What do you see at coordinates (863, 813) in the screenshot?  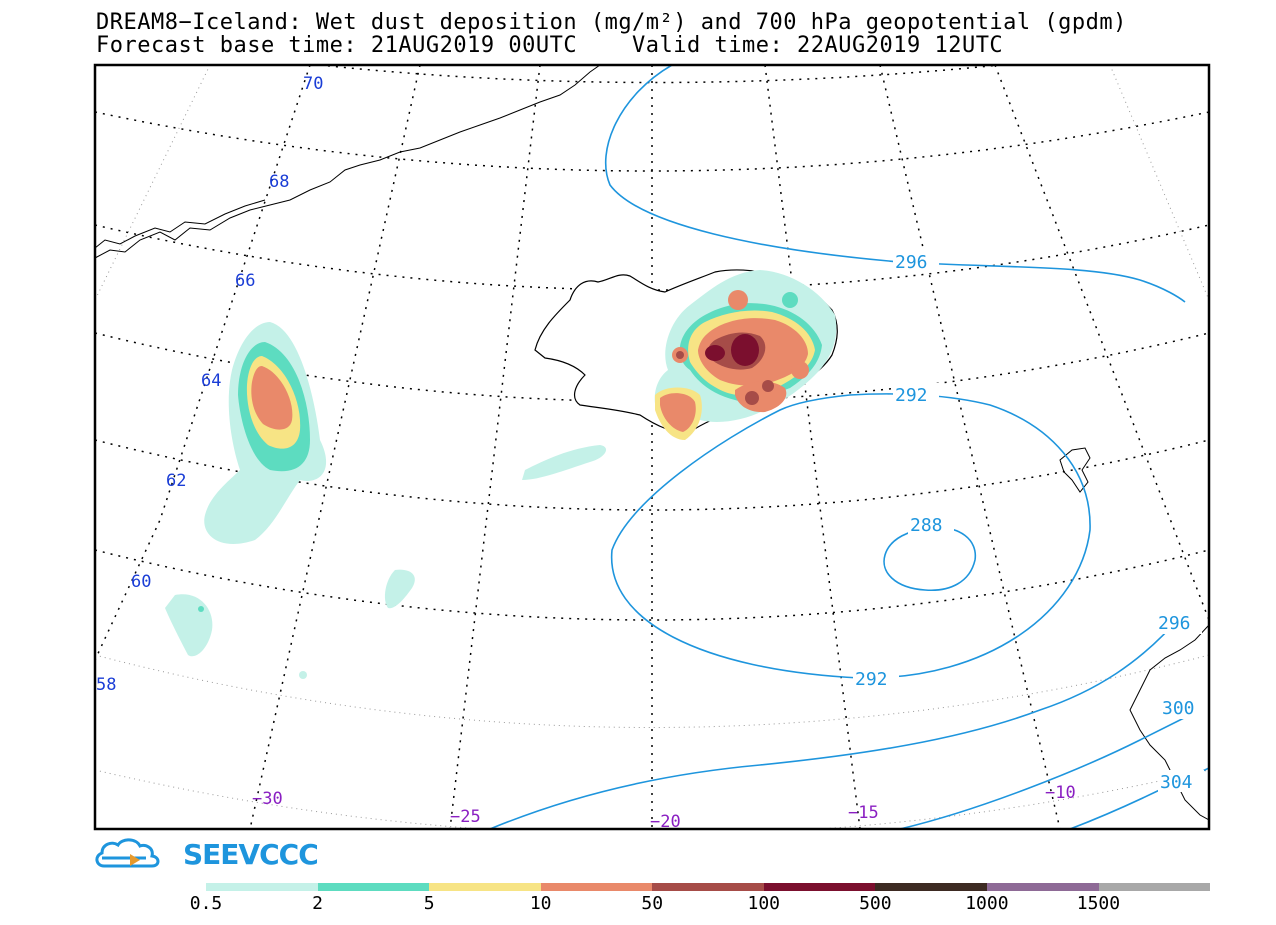 I see `lon-label-15w: −15` at bounding box center [863, 813].